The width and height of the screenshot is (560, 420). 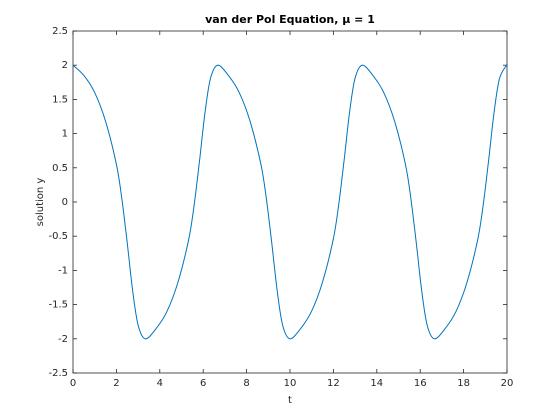 I want to click on y-tick-label: 1, so click(x=65, y=134).